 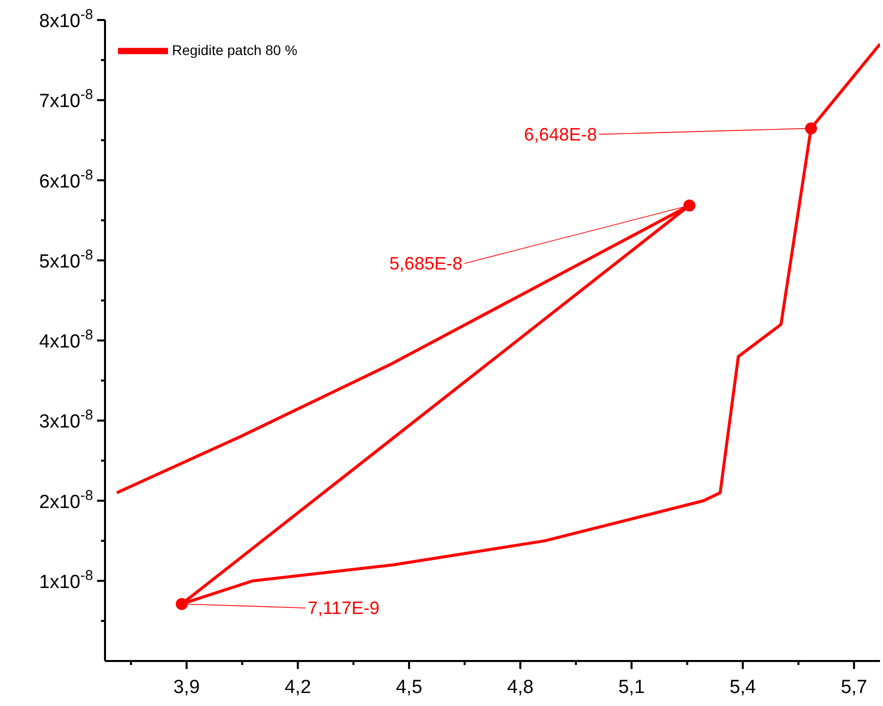 What do you see at coordinates (186, 687) in the screenshot?
I see `x-tick-label: 3,9` at bounding box center [186, 687].